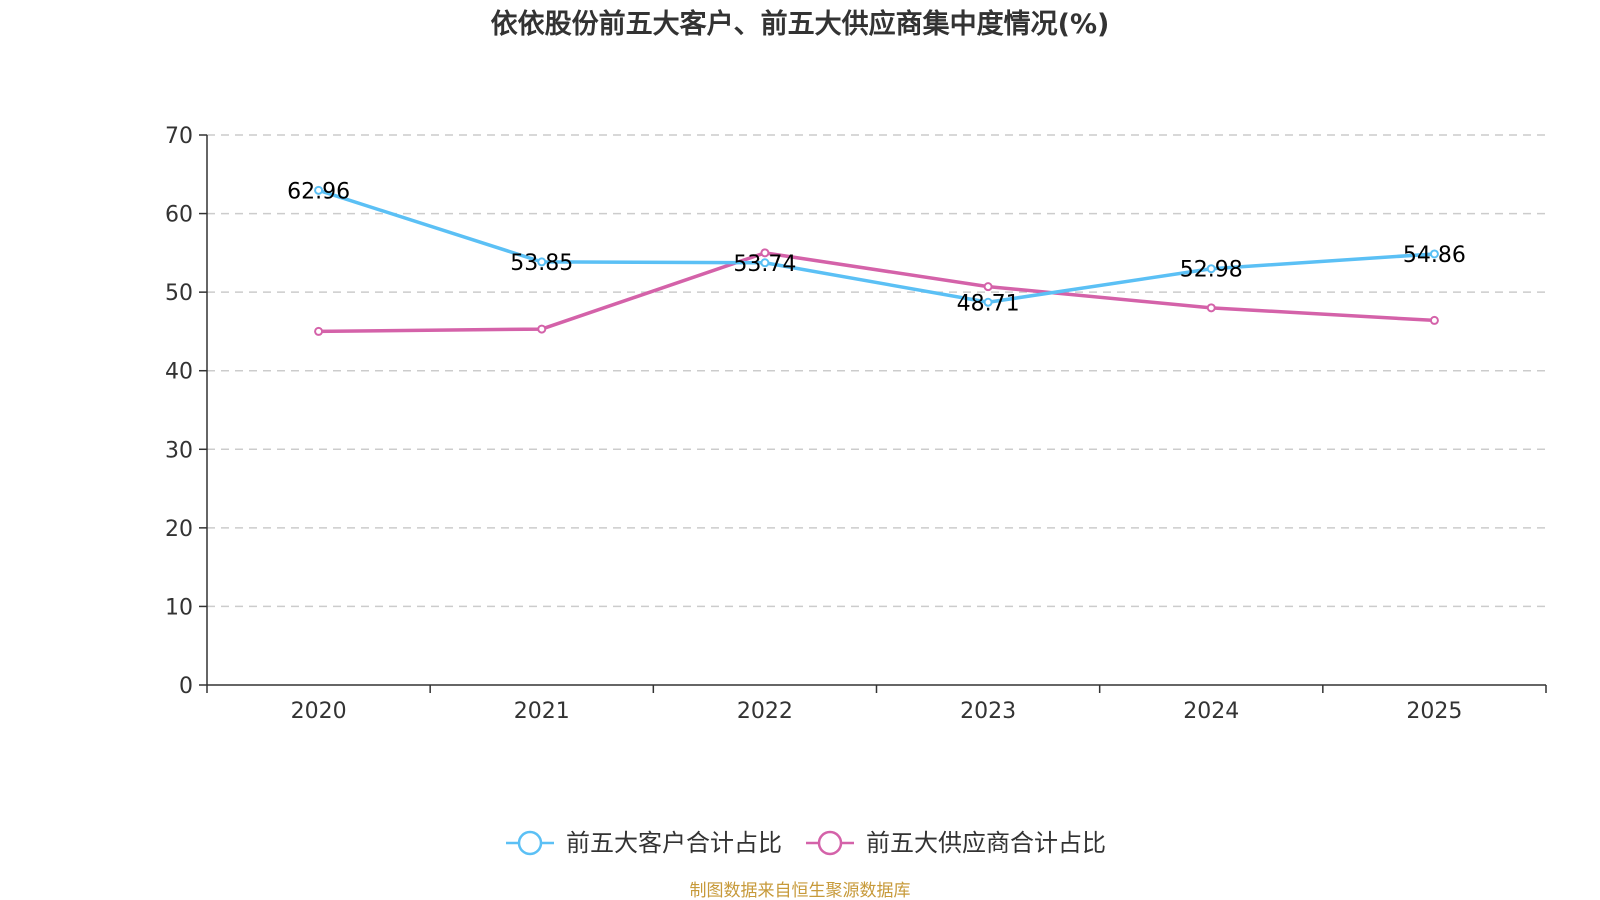  What do you see at coordinates (179, 136) in the screenshot?
I see `y-tick-label: 70` at bounding box center [179, 136].